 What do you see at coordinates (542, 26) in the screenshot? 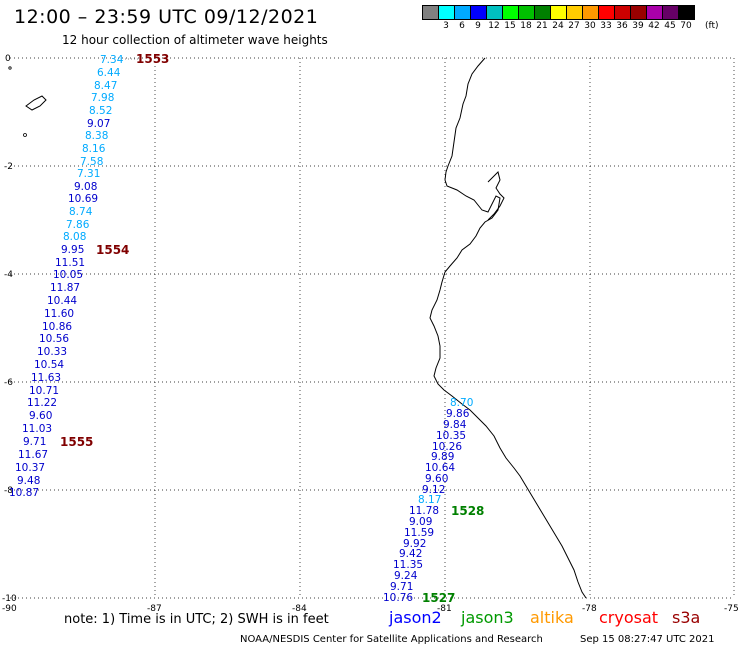
I see `legend-label: 21` at bounding box center [542, 26].